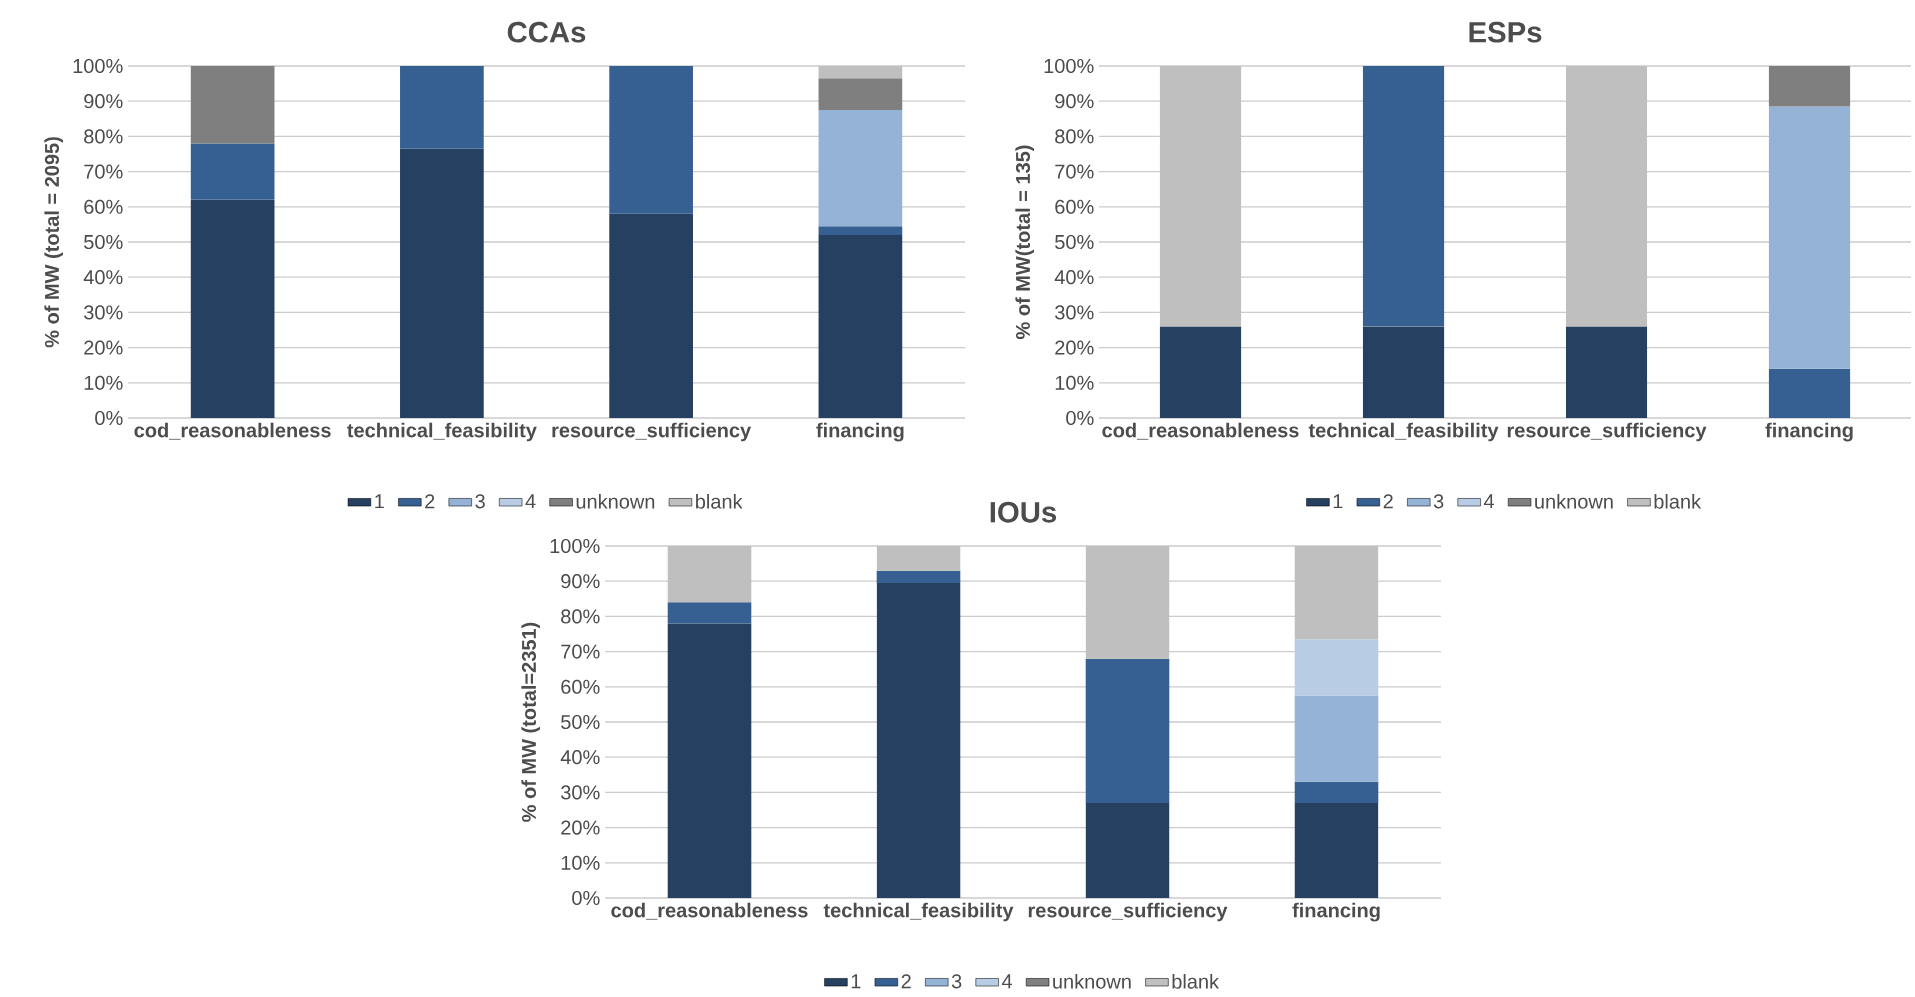 The image size is (1915, 997). Describe the element at coordinates (53, 242) in the screenshot. I see `y-axis-title: % of MW (total = 2095)` at that location.